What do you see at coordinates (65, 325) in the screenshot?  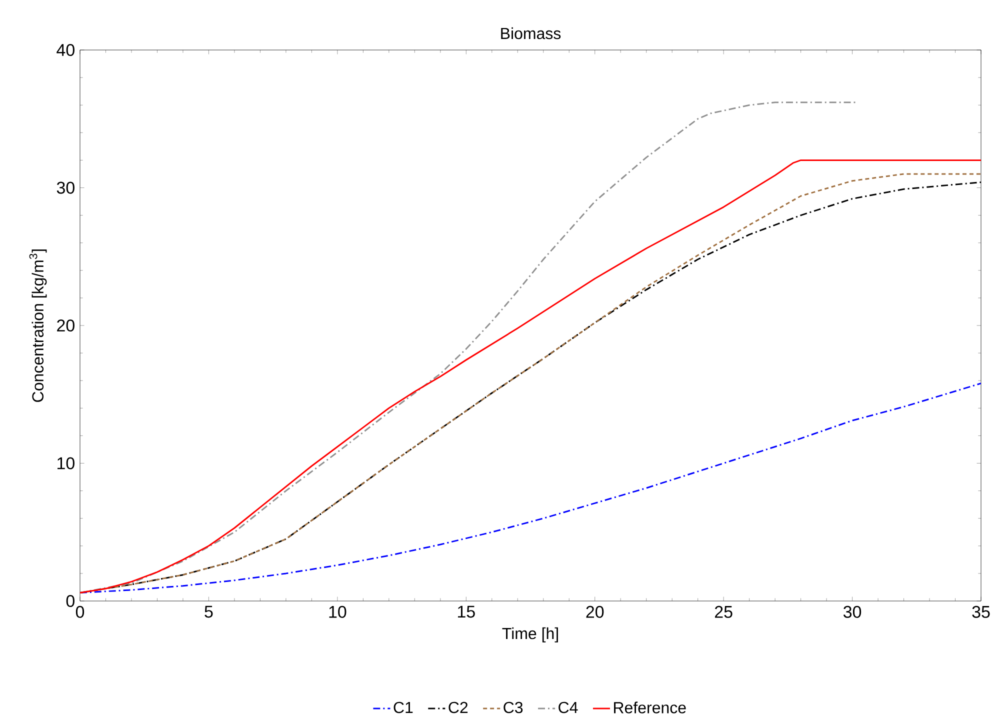 I see `y-tick-label: 20` at bounding box center [65, 325].